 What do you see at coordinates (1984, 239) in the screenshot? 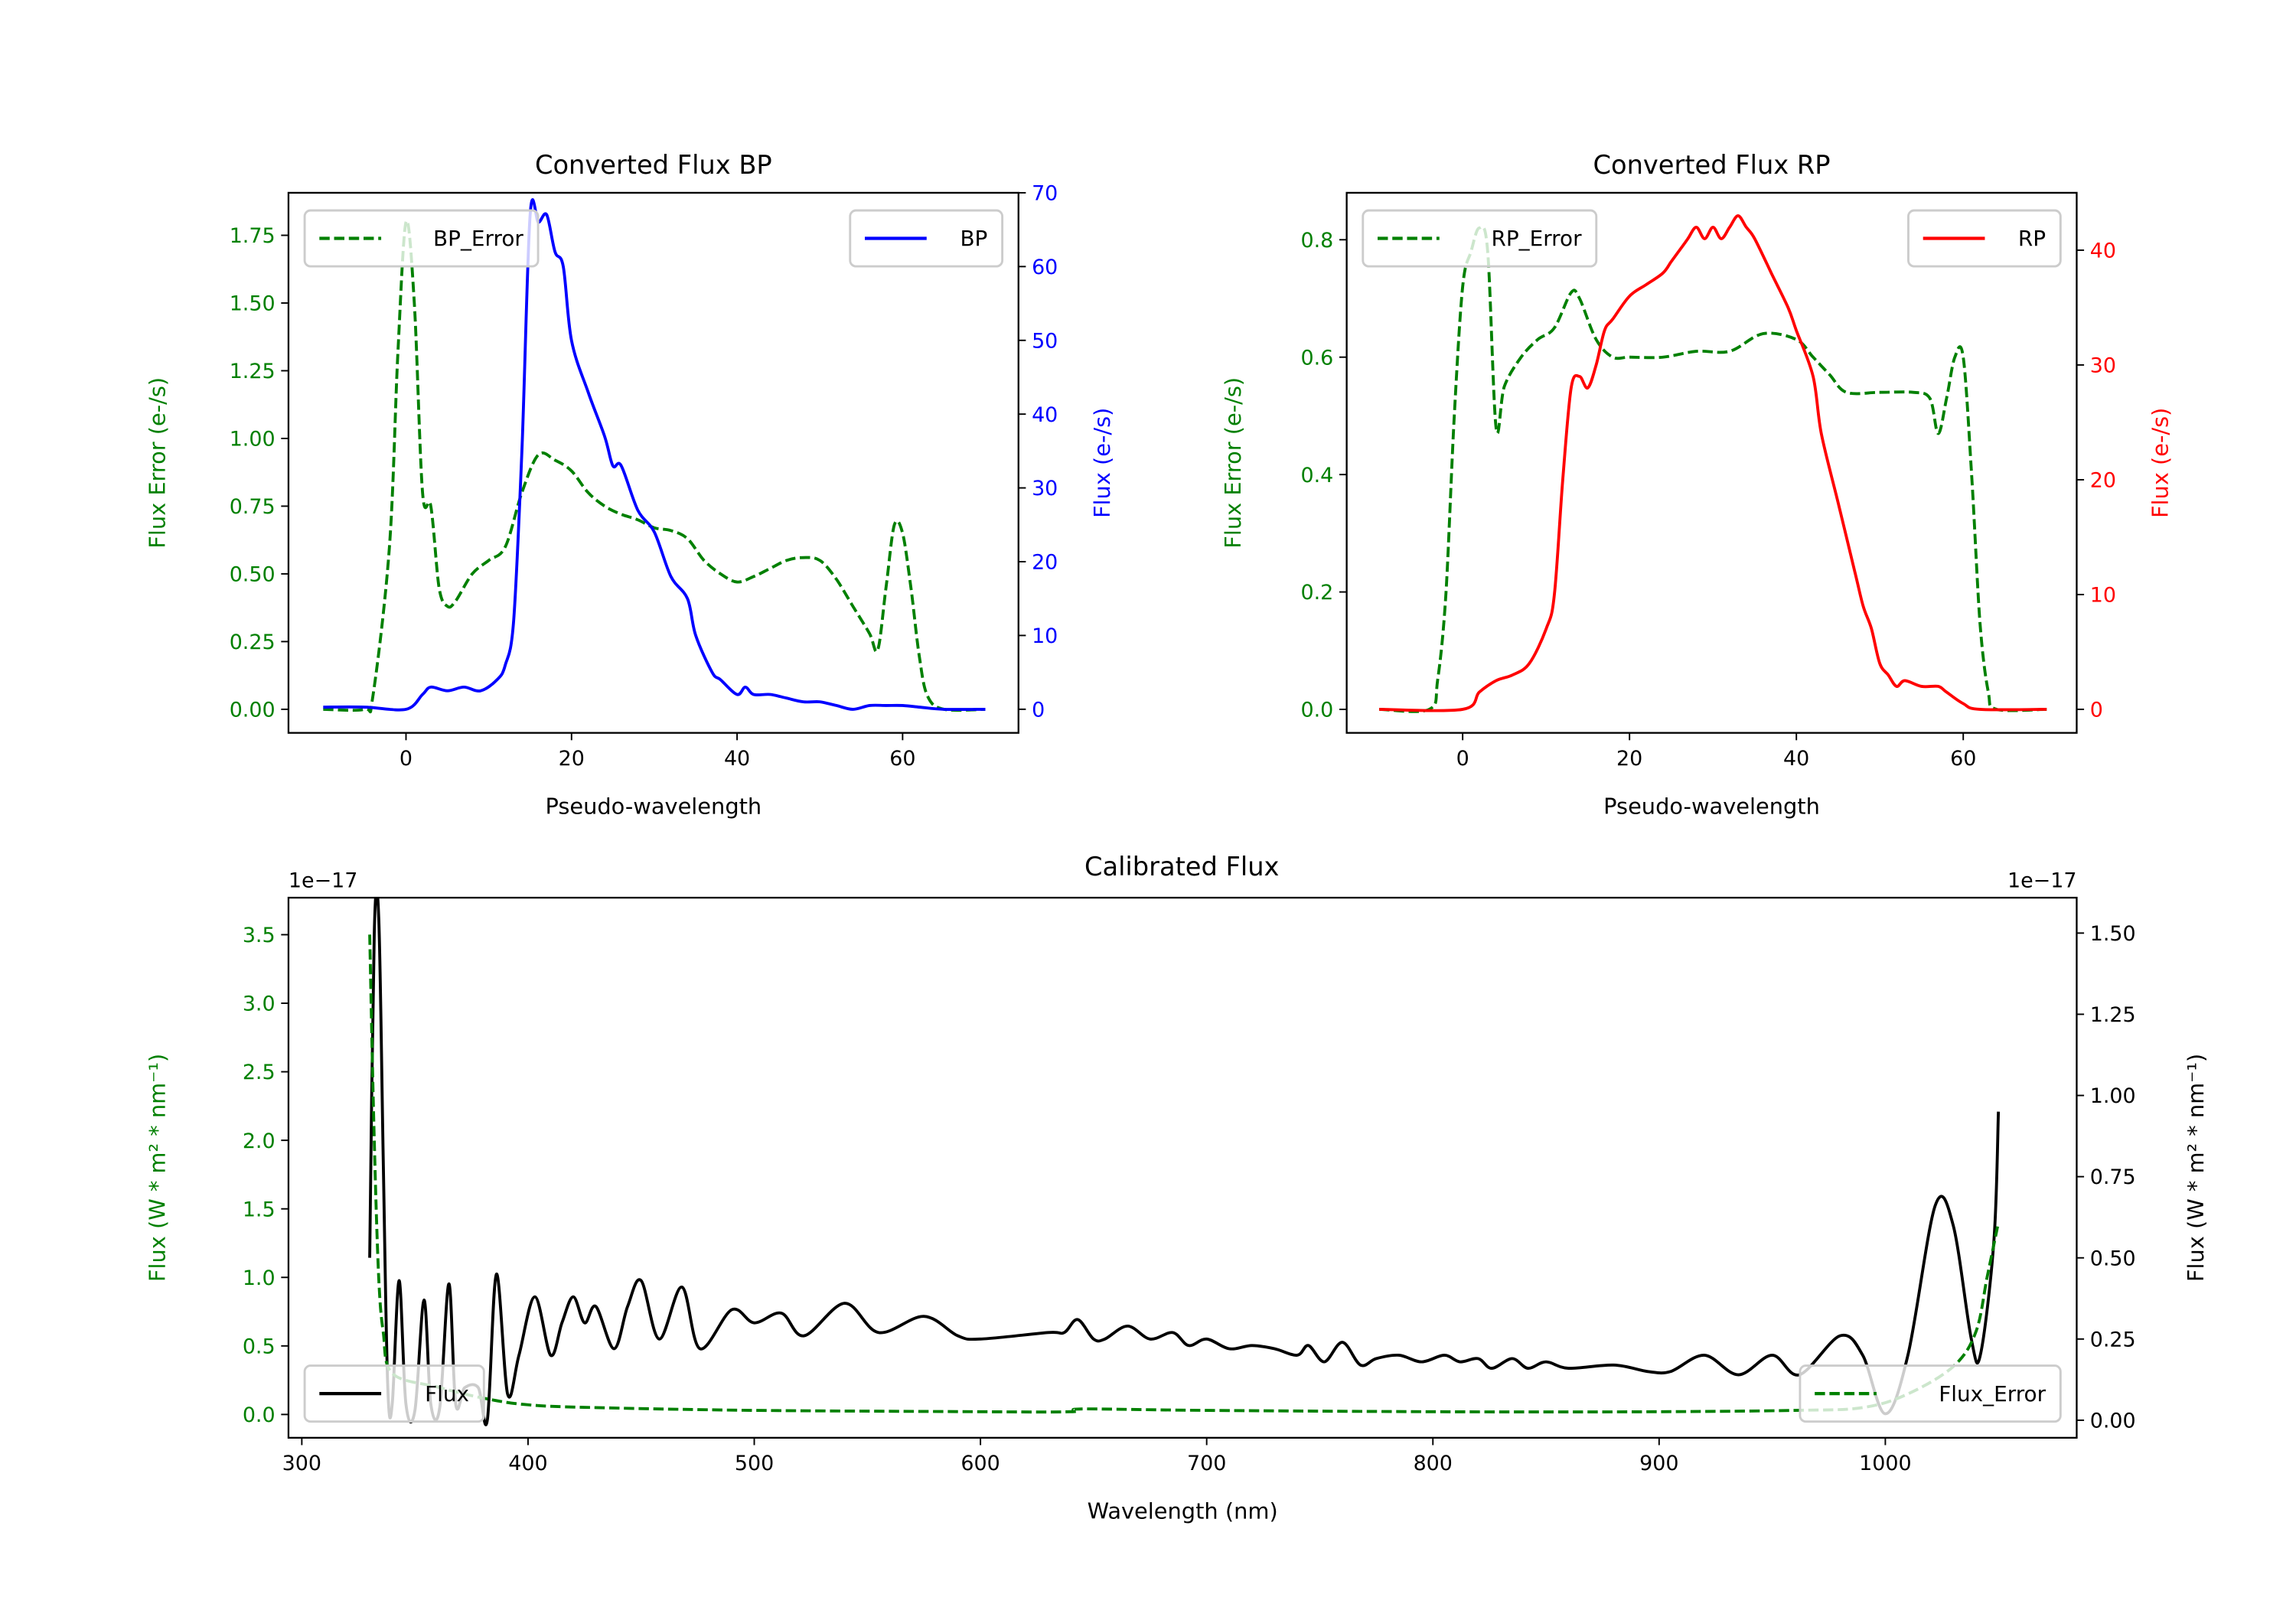
I see `legend-rp: RP` at bounding box center [1984, 239].